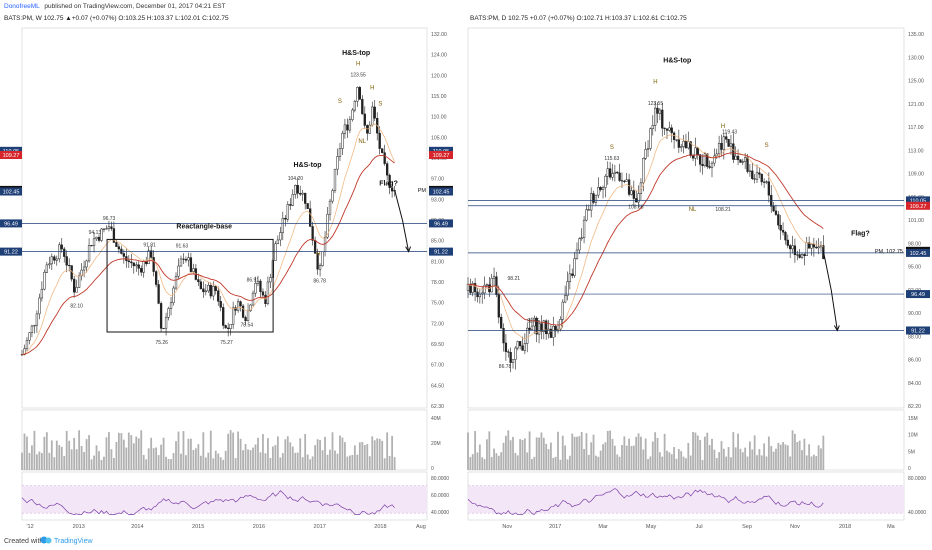  I want to click on volume-tick-label: 5M, so click(911, 452).